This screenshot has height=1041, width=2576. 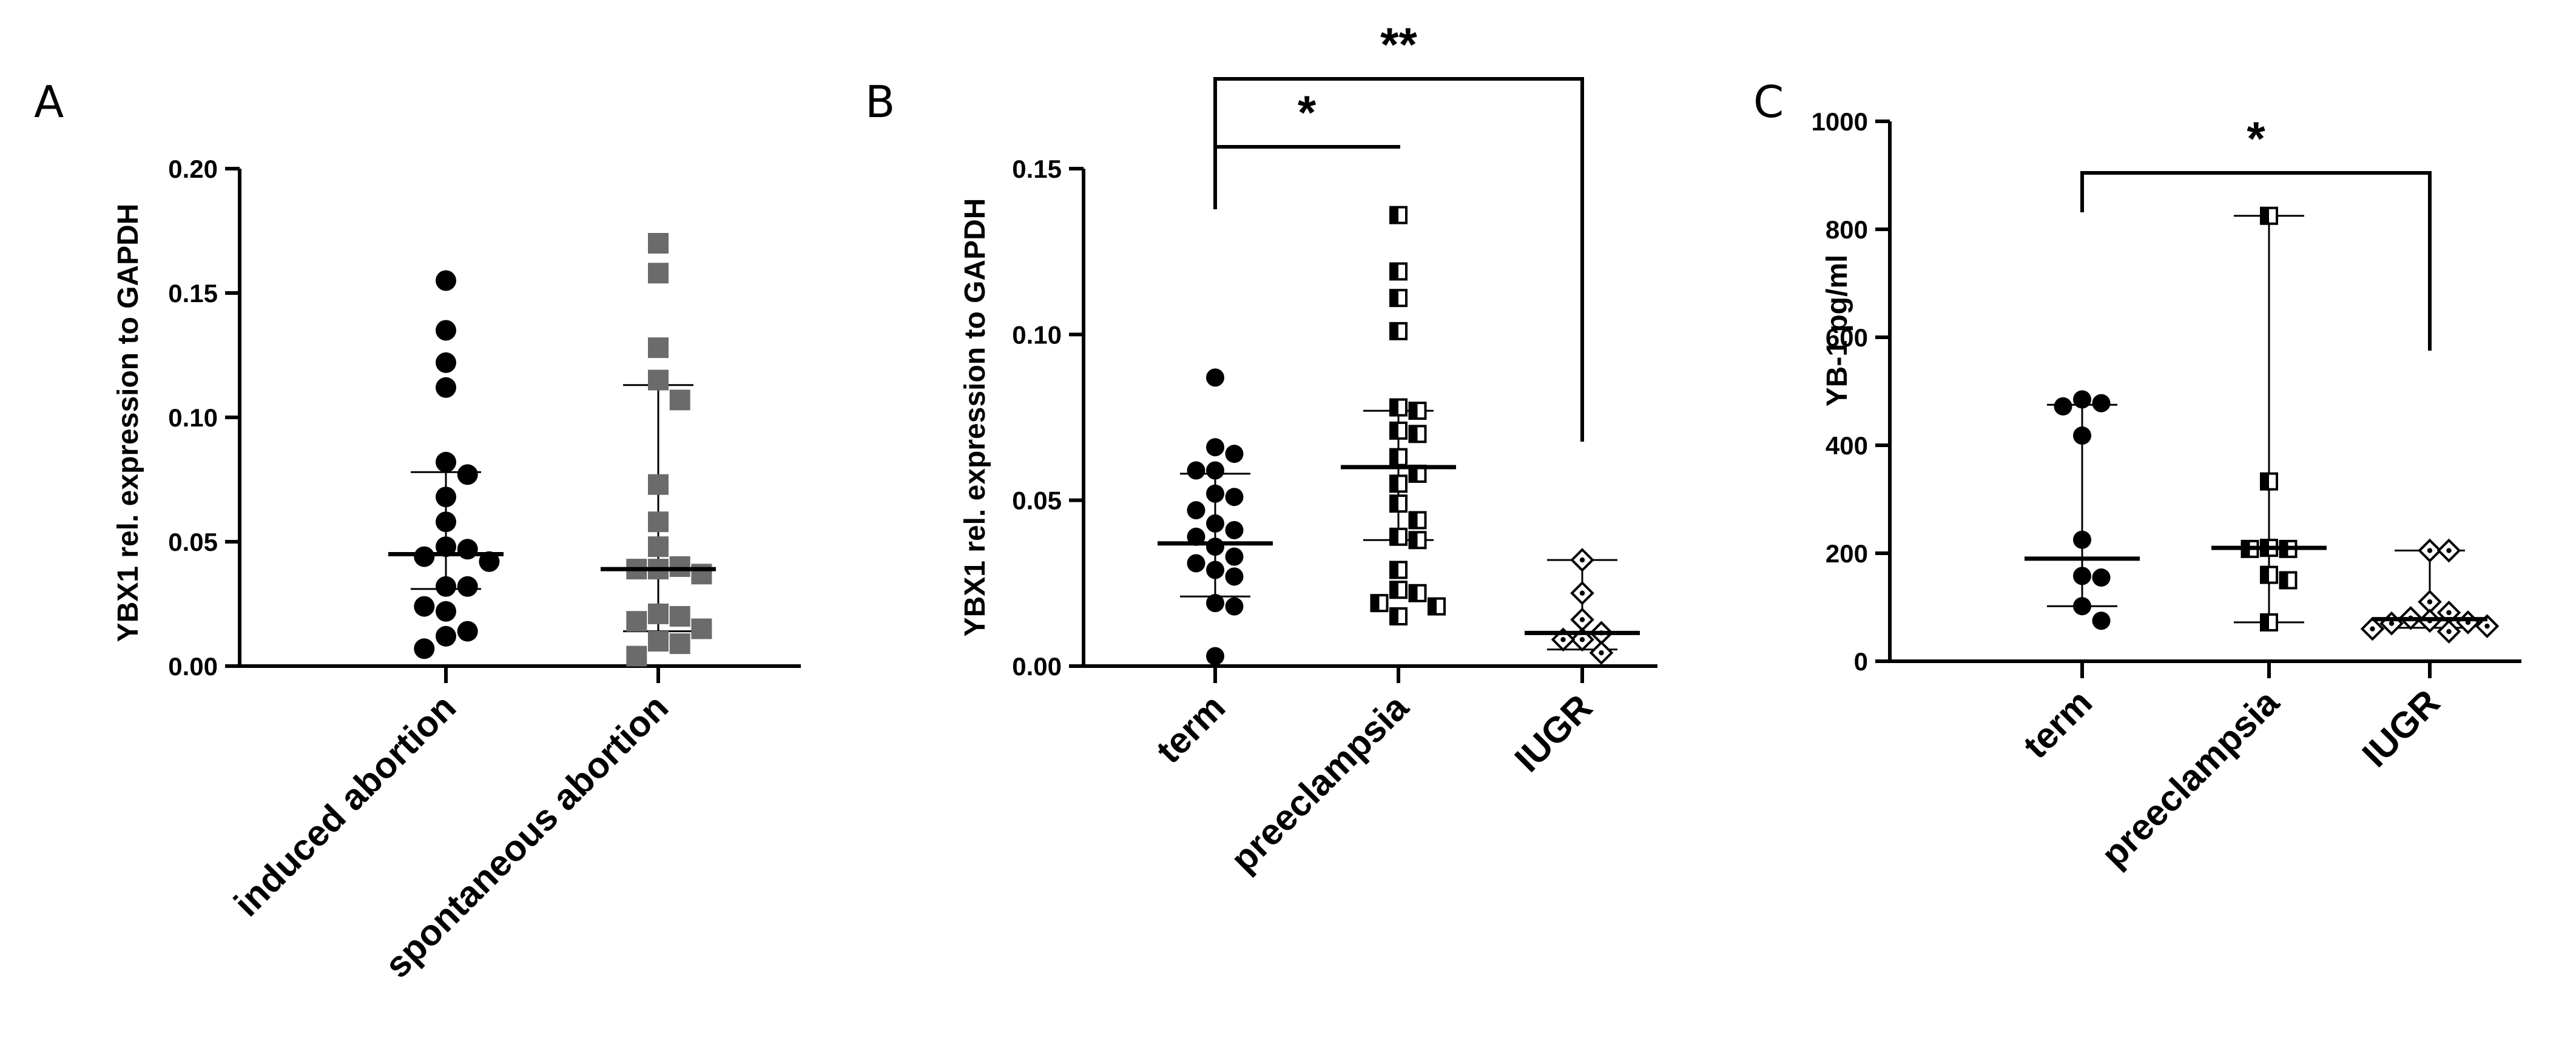 What do you see at coordinates (1320, 783) in the screenshot?
I see `panel-1-category-label: preeclampsia` at bounding box center [1320, 783].